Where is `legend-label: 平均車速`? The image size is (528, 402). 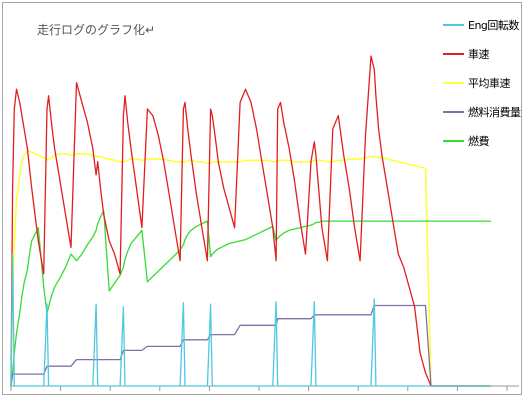
legend-label: 平均車速 is located at coordinates (489, 83).